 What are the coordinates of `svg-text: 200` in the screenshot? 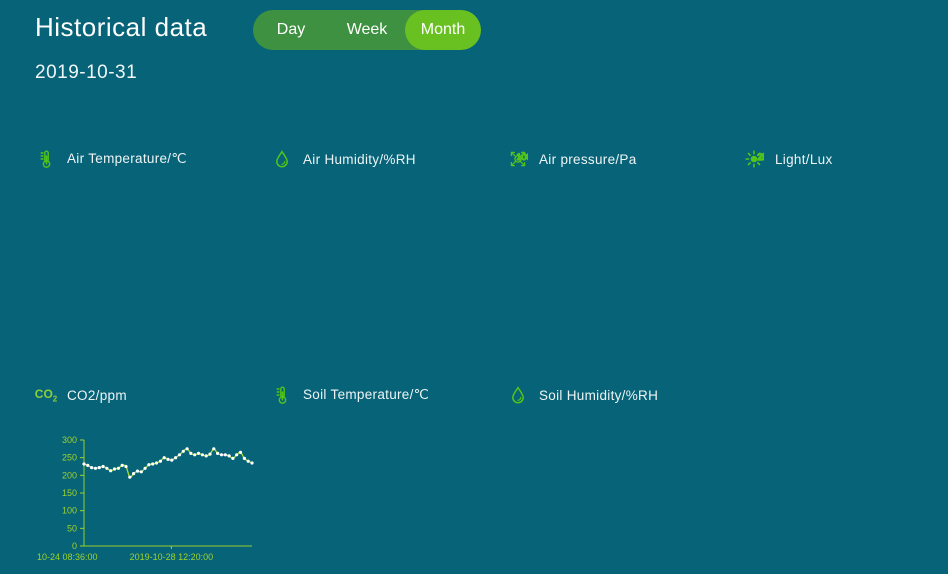 It's located at (69, 475).